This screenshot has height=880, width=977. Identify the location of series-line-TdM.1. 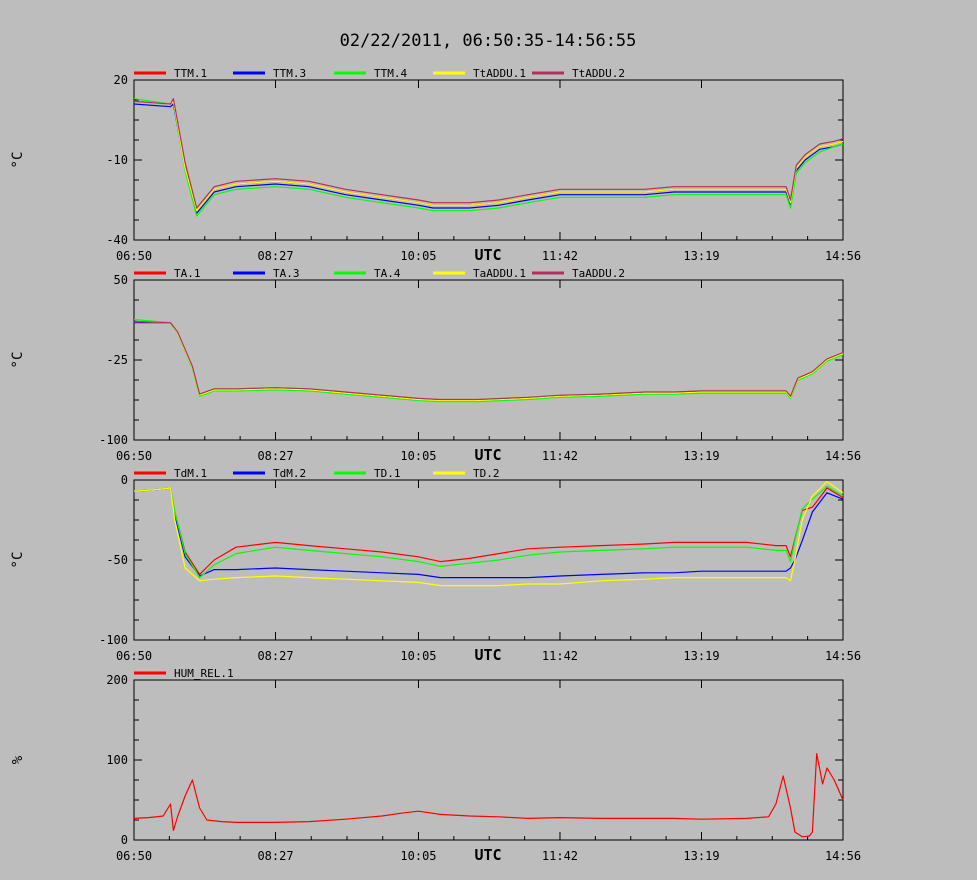
(488, 531).